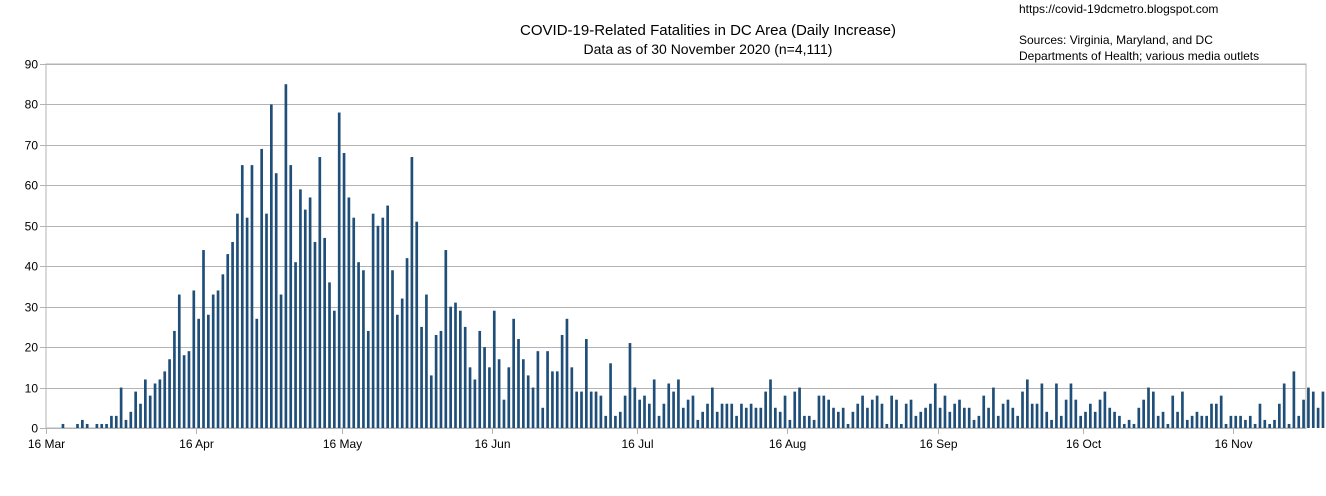 The width and height of the screenshot is (1326, 496). Describe the element at coordinates (32, 186) in the screenshot. I see `y-tick-label: 60` at that location.